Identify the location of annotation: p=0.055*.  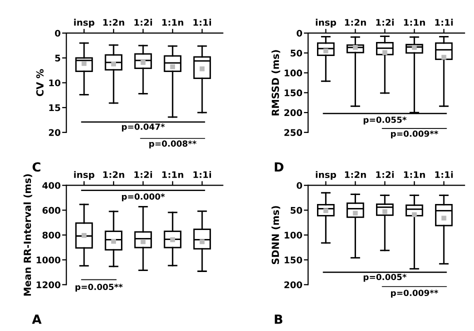
(385, 120).